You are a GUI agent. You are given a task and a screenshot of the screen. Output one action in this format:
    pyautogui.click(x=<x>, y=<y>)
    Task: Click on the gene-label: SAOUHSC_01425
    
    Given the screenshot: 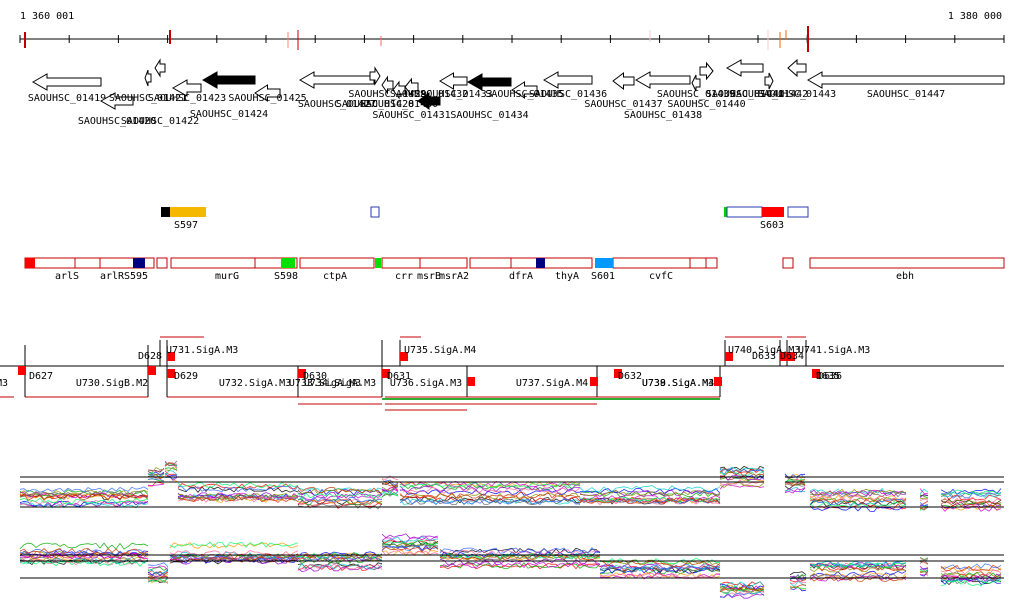 What is the action you would take?
    pyautogui.click(x=267, y=98)
    